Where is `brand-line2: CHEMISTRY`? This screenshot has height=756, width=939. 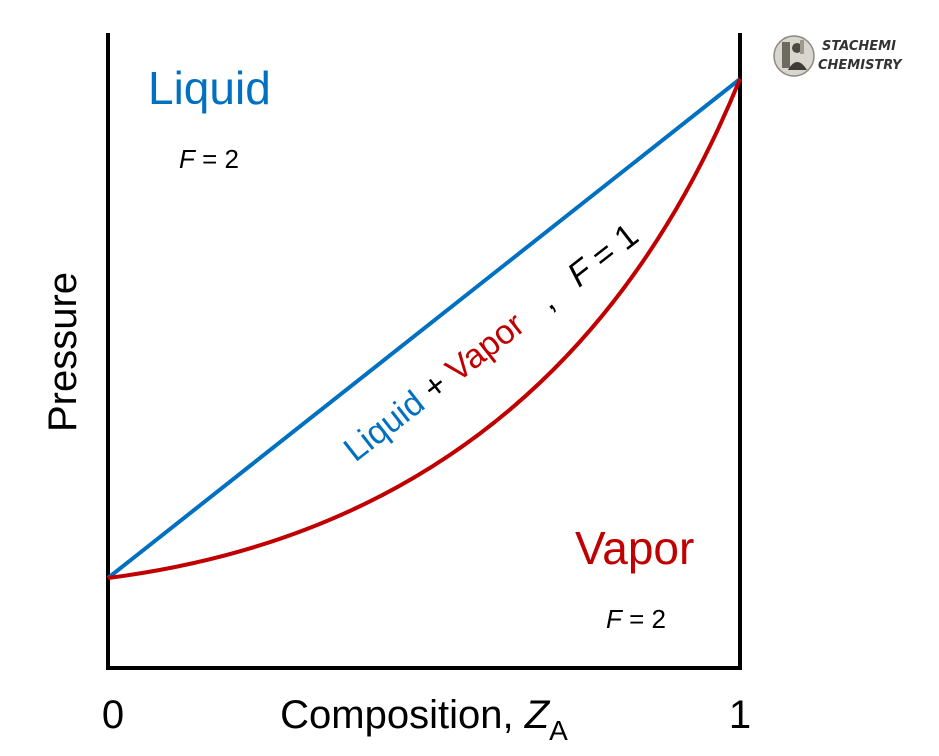
brand-line2: CHEMISTRY is located at coordinates (860, 65).